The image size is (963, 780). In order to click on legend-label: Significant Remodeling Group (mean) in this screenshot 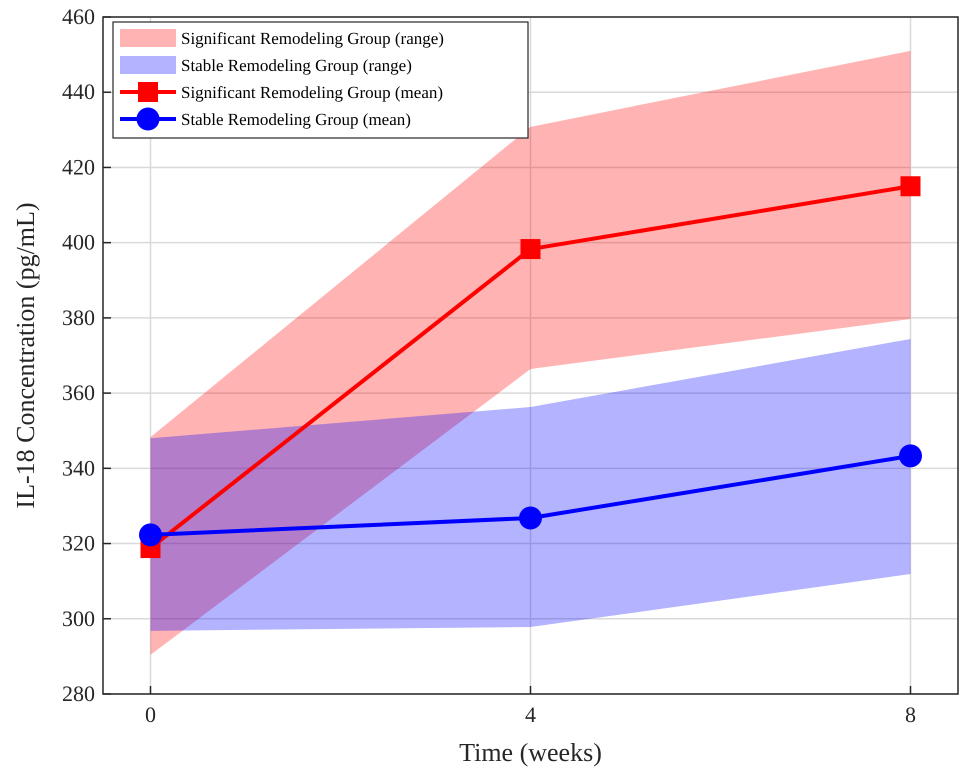, I will do `click(312, 92)`.